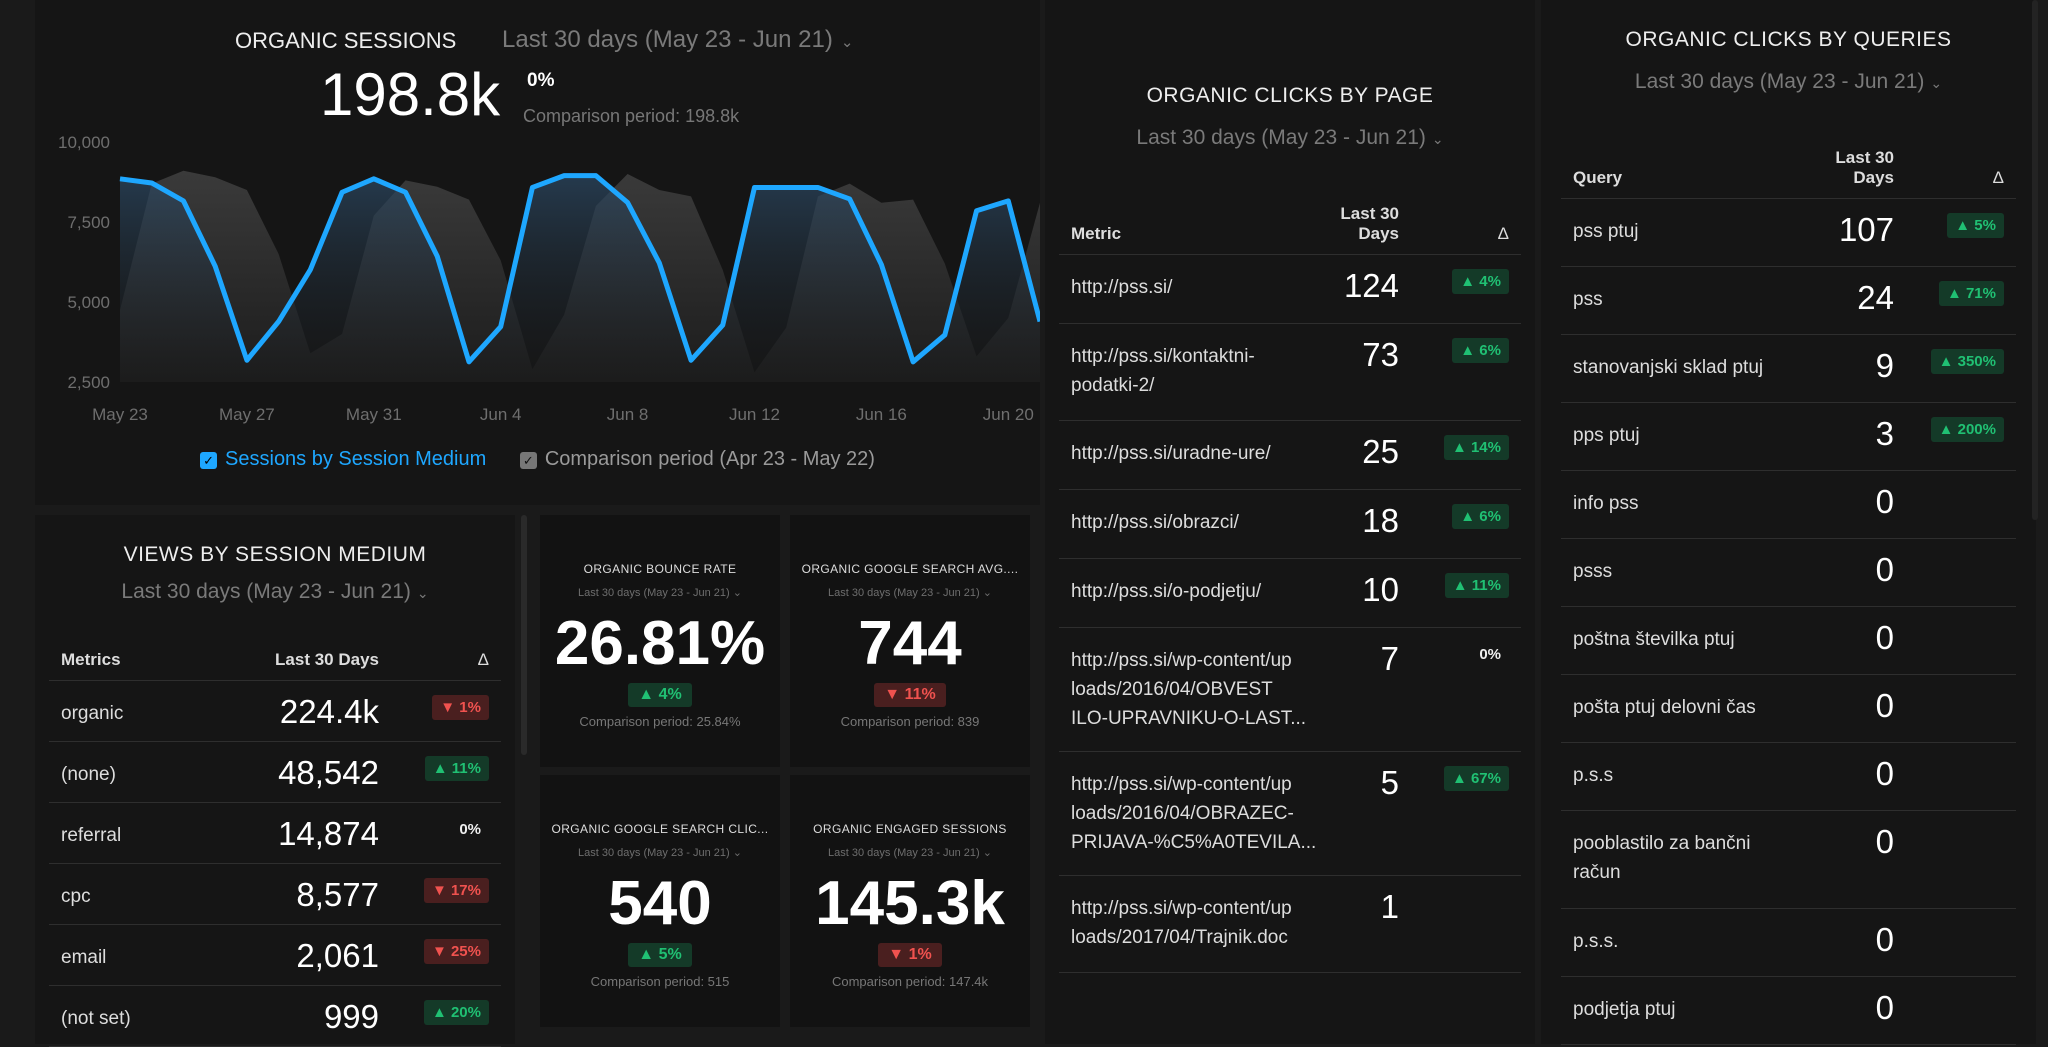  What do you see at coordinates (1476, 447) in the screenshot?
I see `delta-badge: ▲ 14%` at bounding box center [1476, 447].